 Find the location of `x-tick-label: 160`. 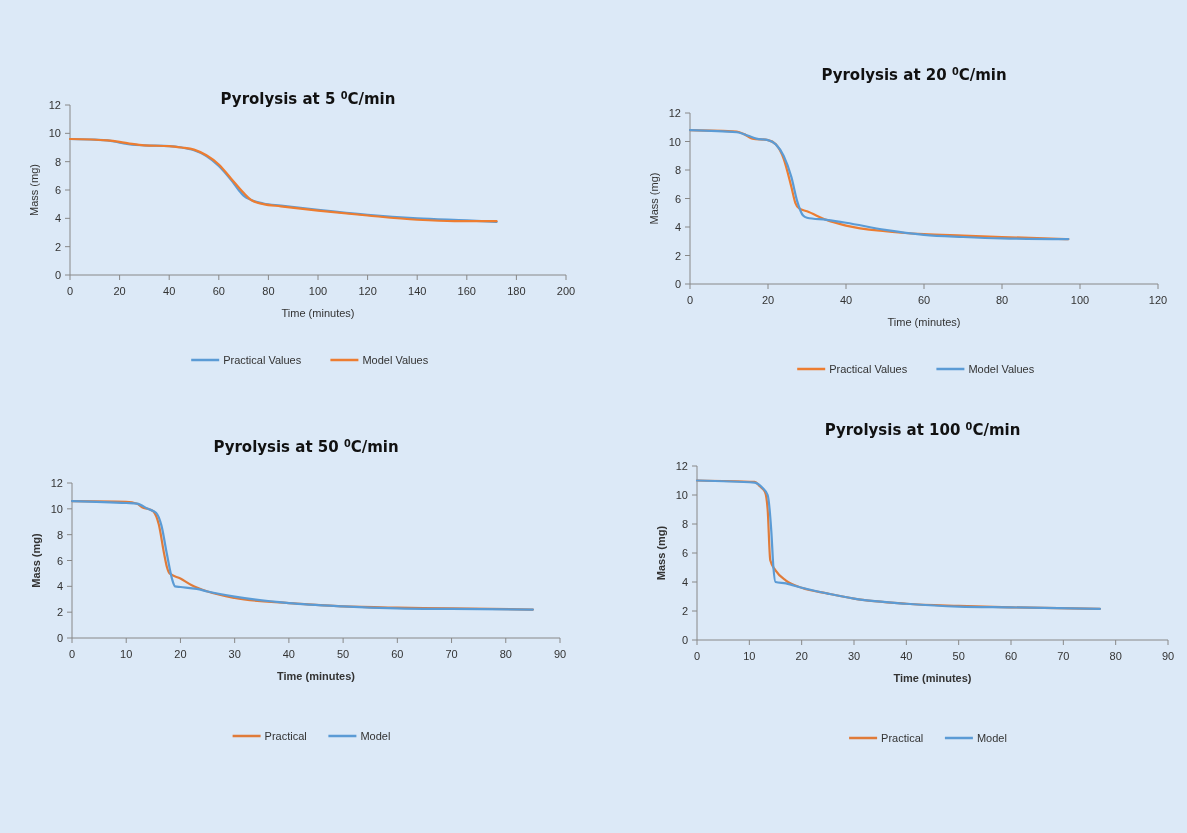

x-tick-label: 160 is located at coordinates (466, 291).